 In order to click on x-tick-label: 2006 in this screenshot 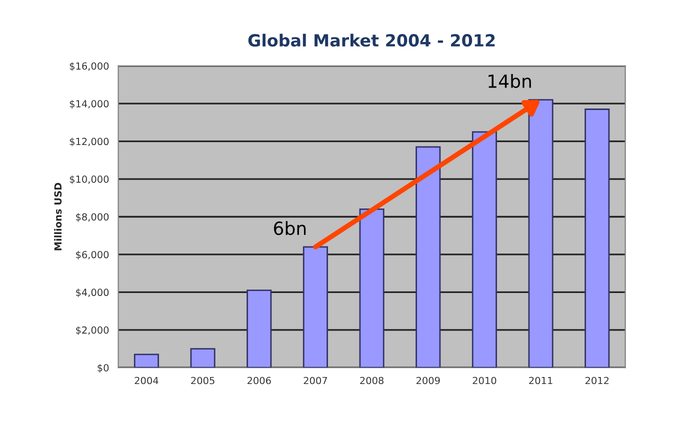, I will do `click(259, 380)`.